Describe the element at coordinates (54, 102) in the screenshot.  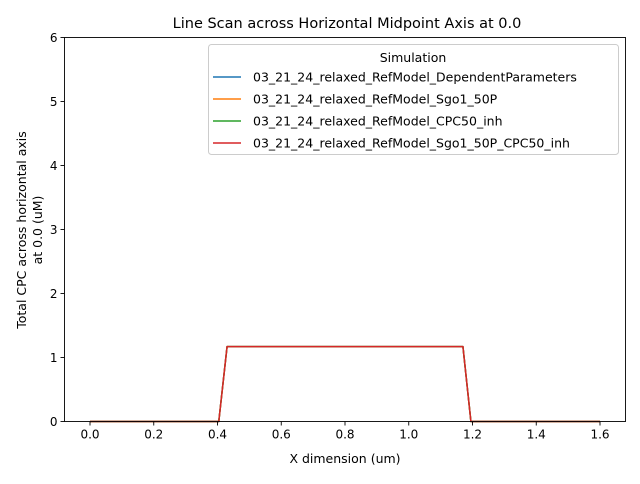
I see `y-tick-label: 5` at that location.